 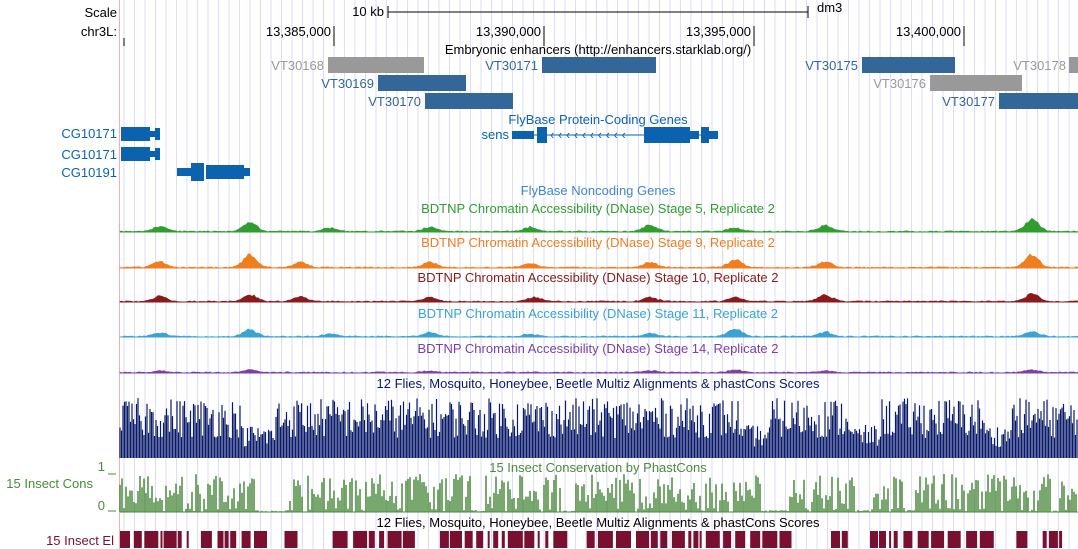 What do you see at coordinates (591, 539) in the screenshot?
I see `conserved-elements` at bounding box center [591, 539].